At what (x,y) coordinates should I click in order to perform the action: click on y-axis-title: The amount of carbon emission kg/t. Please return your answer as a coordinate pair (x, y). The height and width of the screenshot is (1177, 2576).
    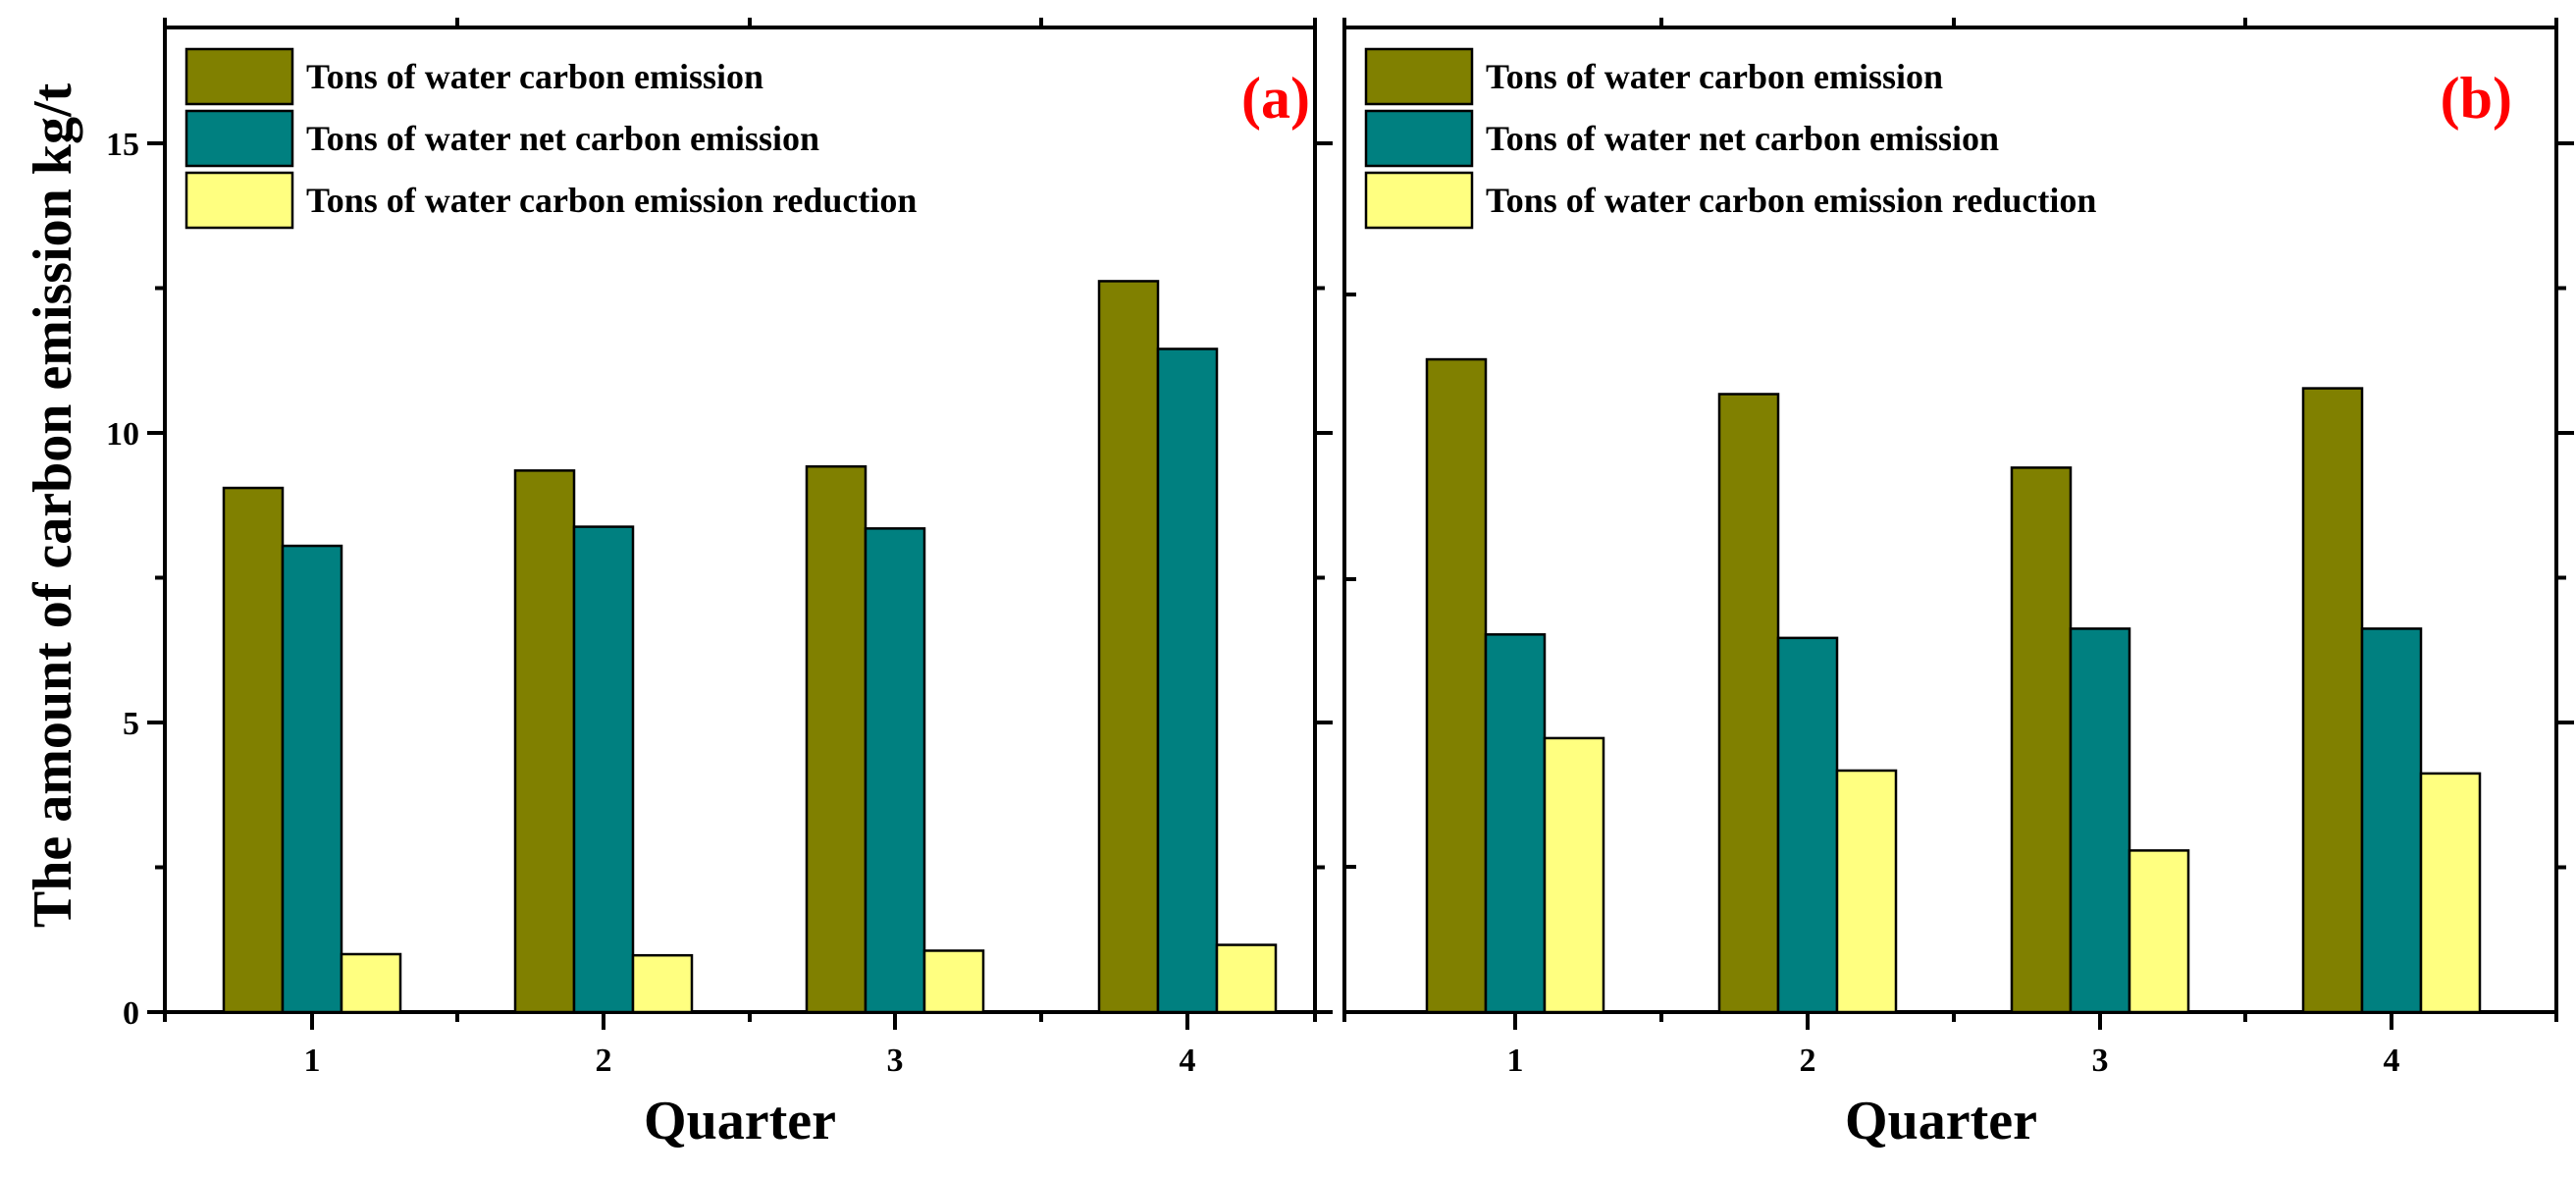
    Looking at the image, I should click on (53, 506).